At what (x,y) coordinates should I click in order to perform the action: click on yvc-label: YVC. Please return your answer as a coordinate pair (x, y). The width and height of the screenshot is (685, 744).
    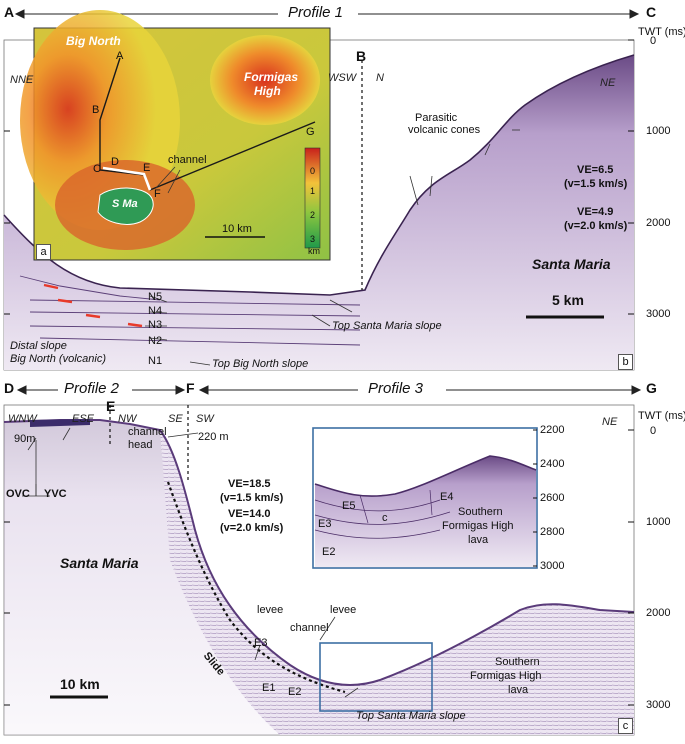
    Looking at the image, I should click on (55, 494).